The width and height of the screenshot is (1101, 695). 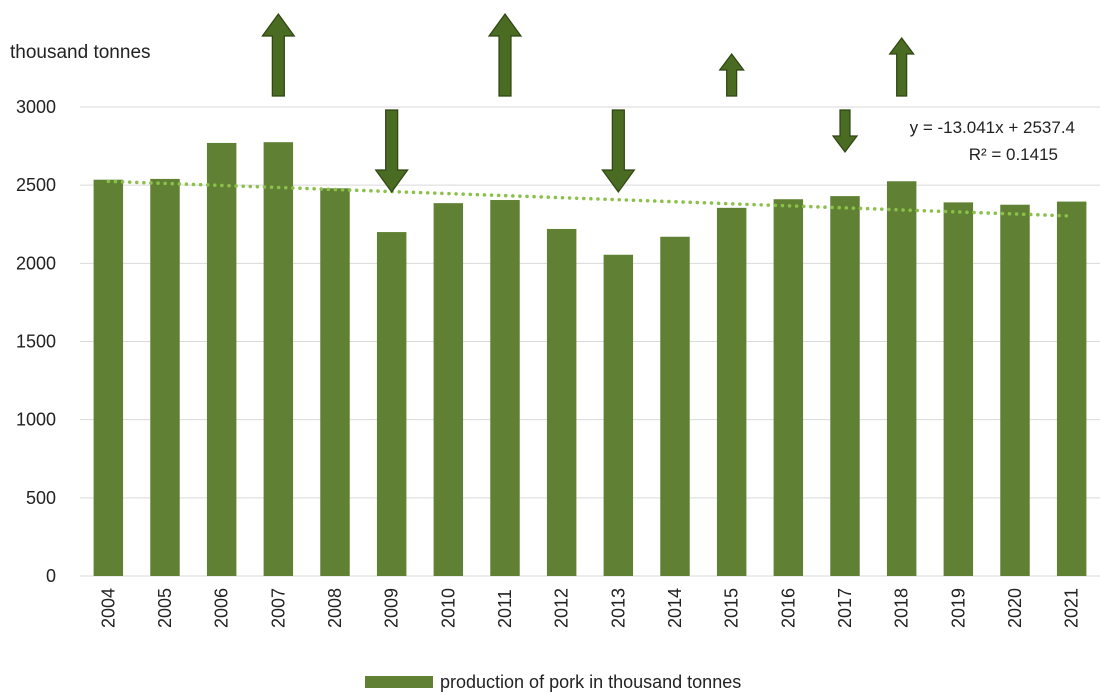 What do you see at coordinates (165, 608) in the screenshot?
I see `x-tick-label: 2005` at bounding box center [165, 608].